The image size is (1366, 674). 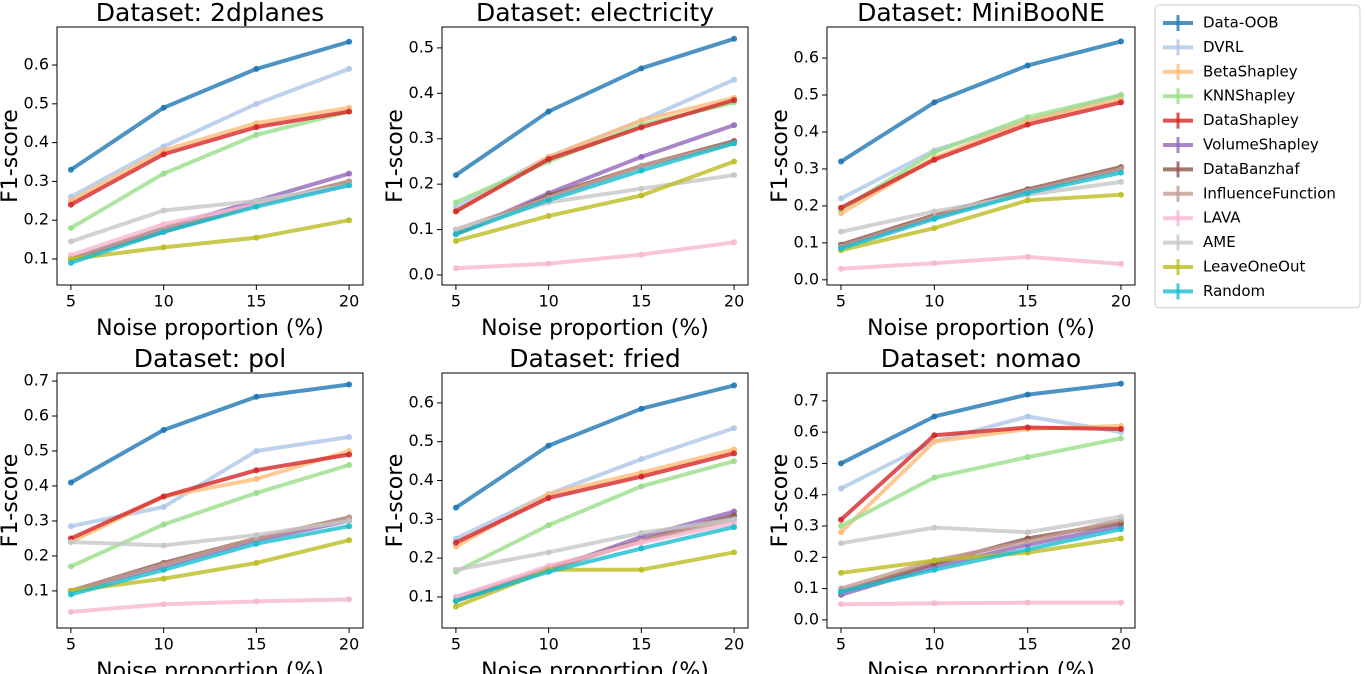 What do you see at coordinates (1219, 242) in the screenshot?
I see `legend-label: AME` at bounding box center [1219, 242].